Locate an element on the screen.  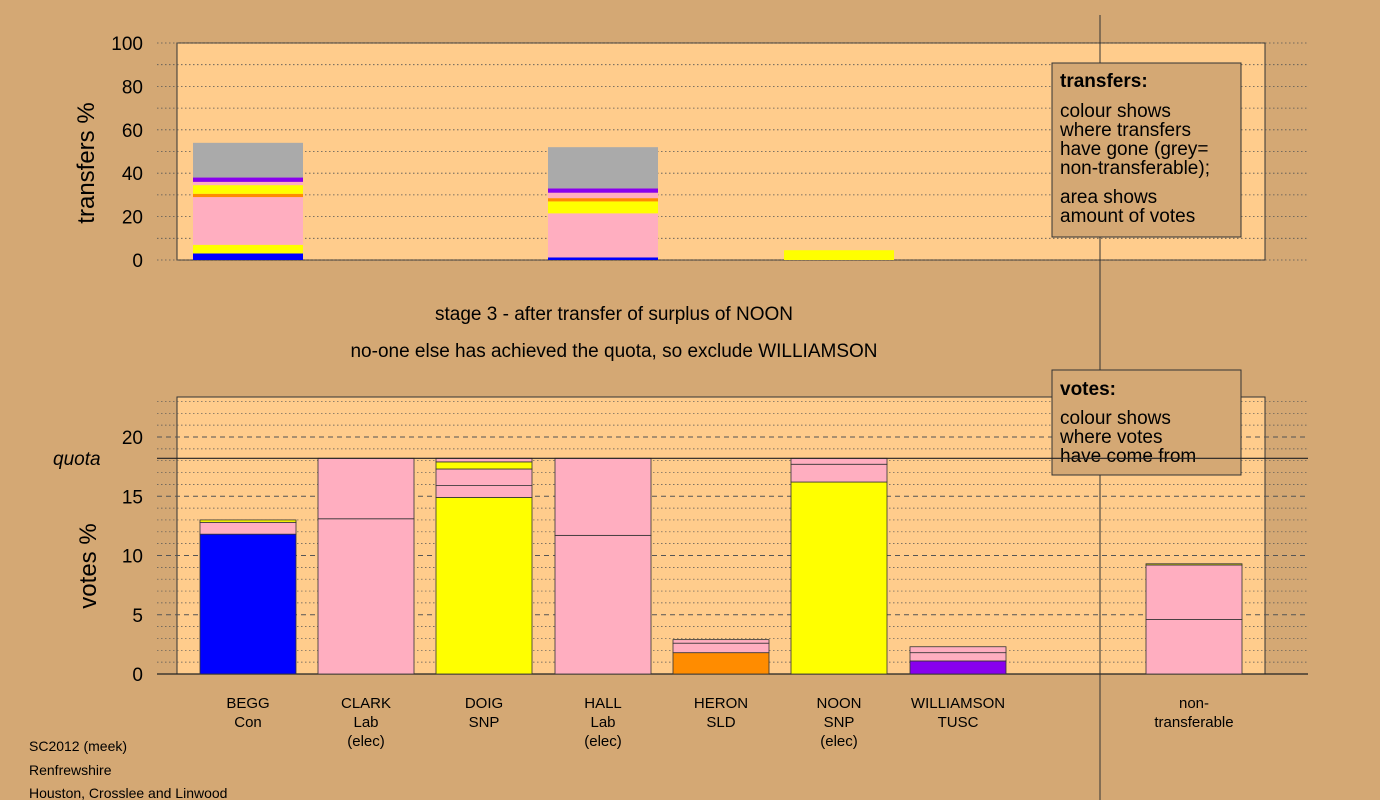
candidate-label-heron: HERON is located at coordinates (721, 703).